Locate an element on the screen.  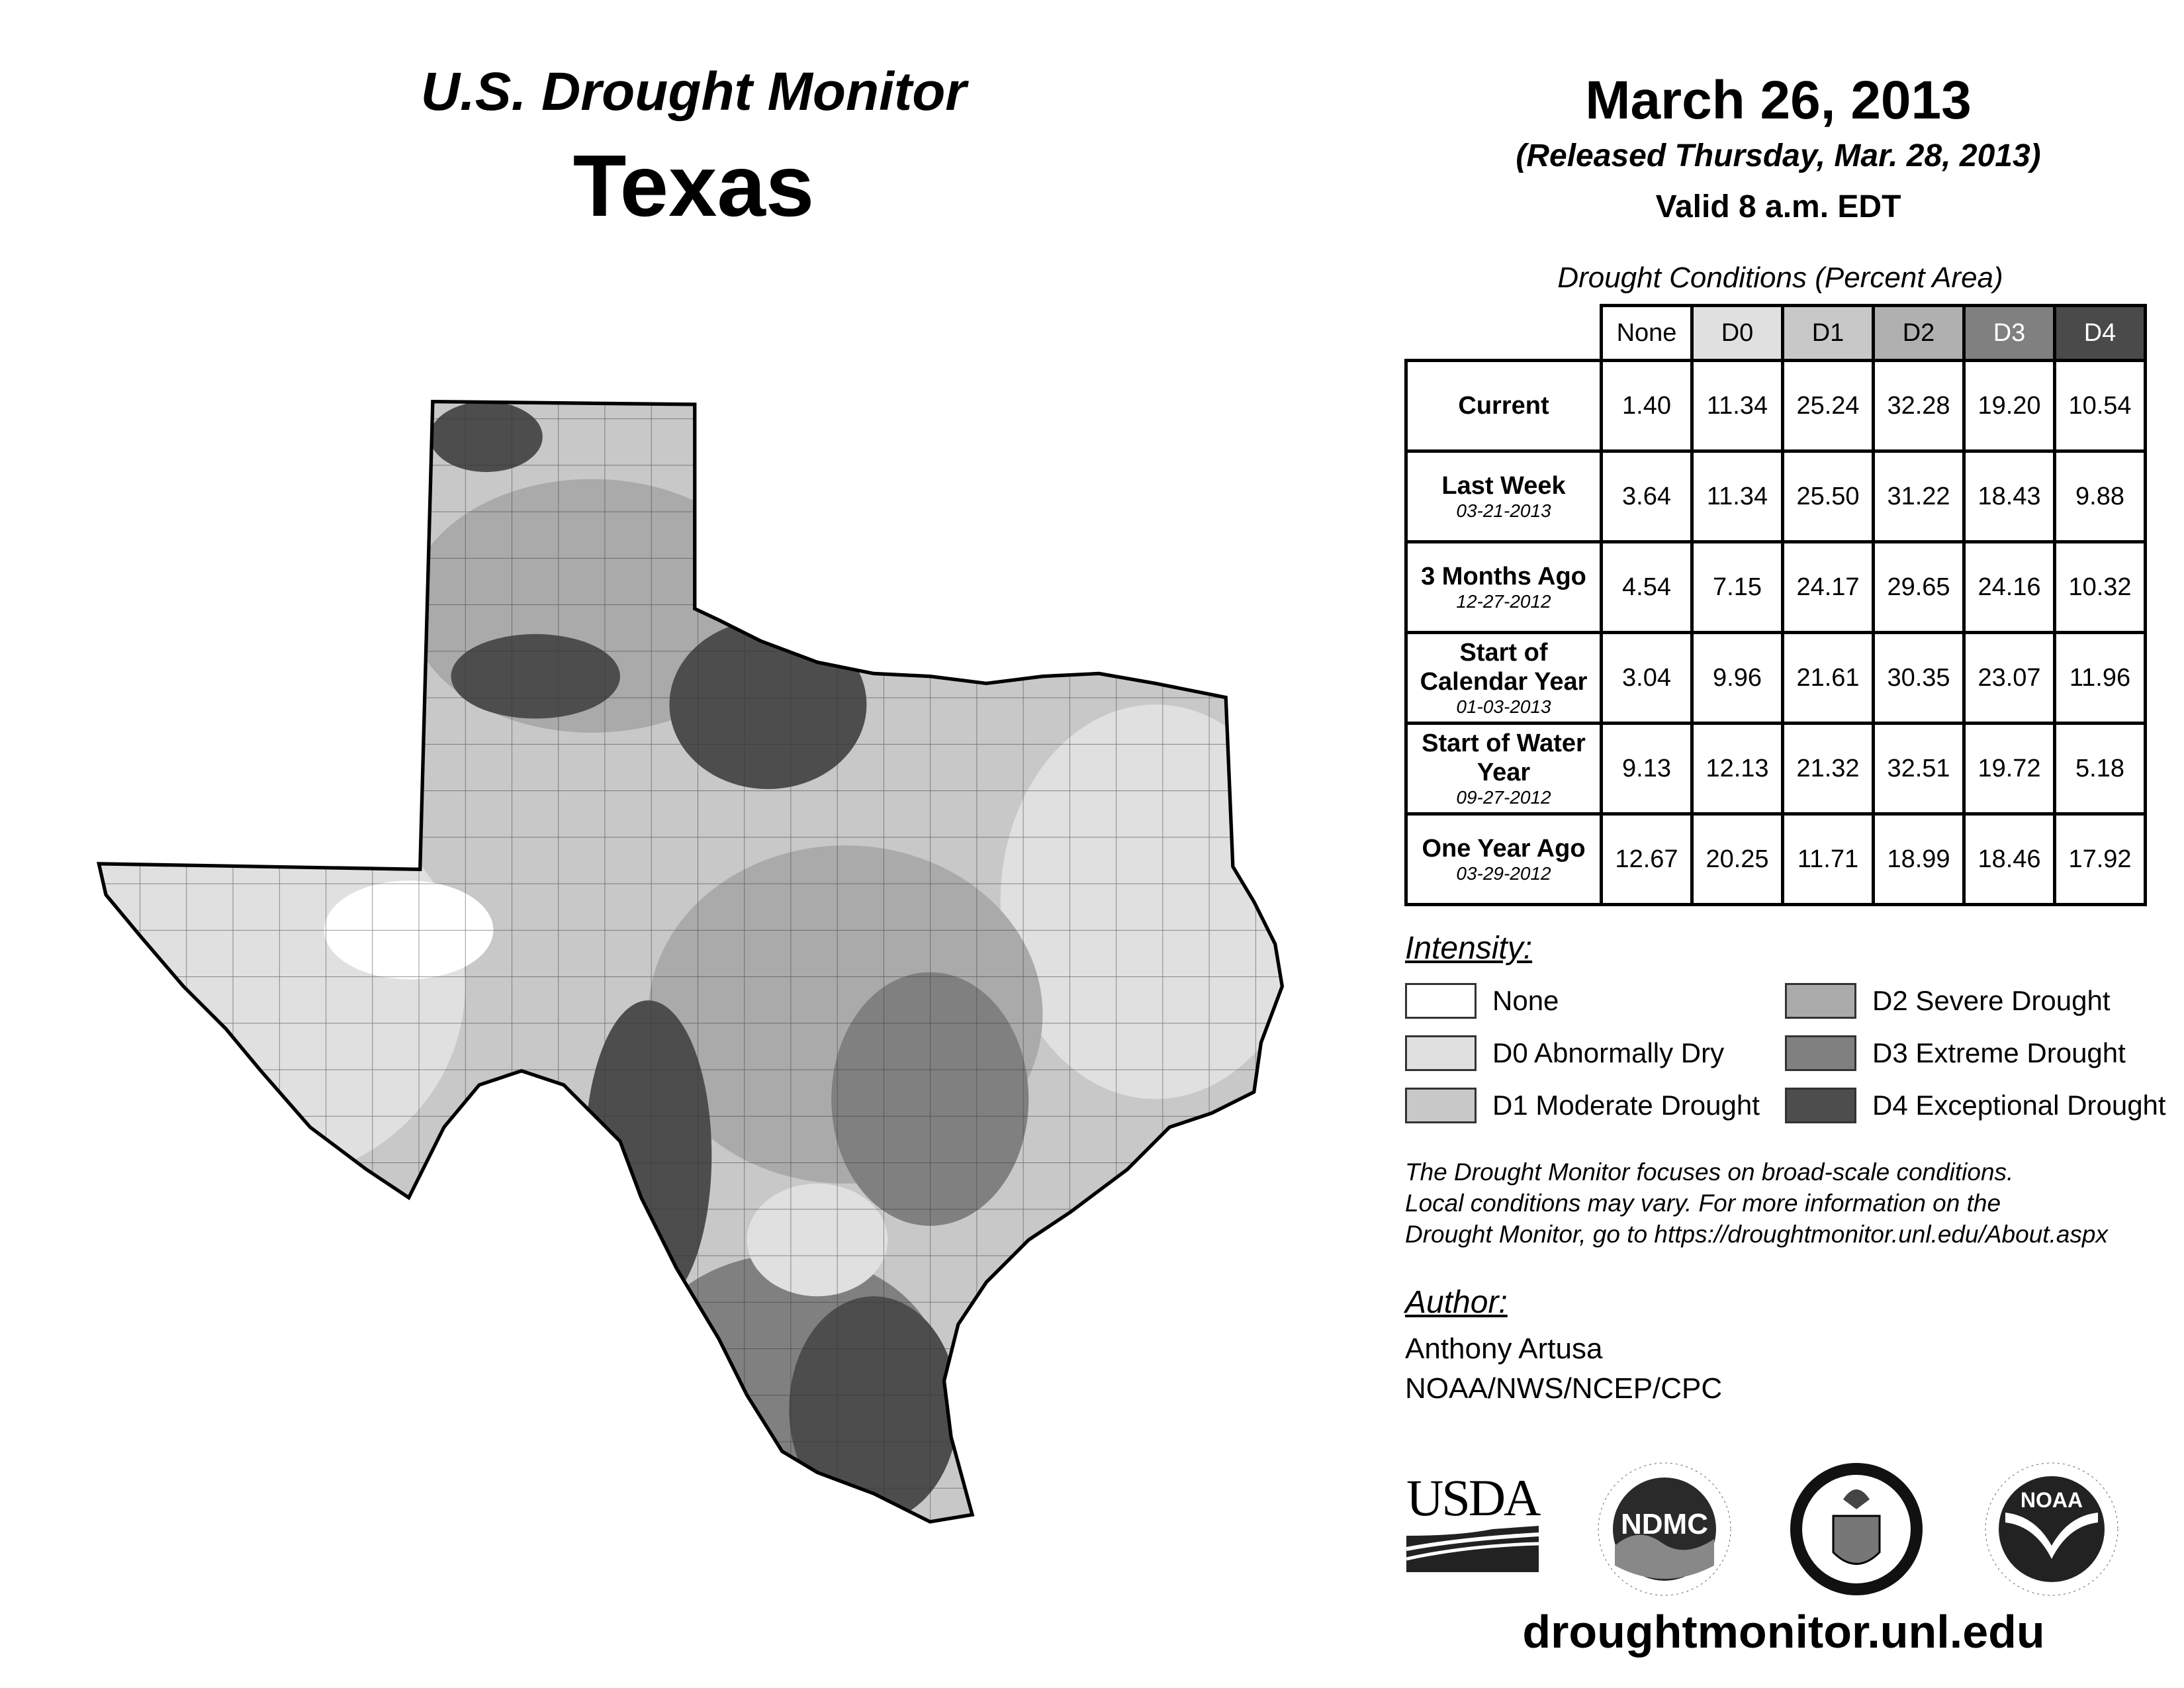
row-label: Last Week is located at coordinates (1504, 486).